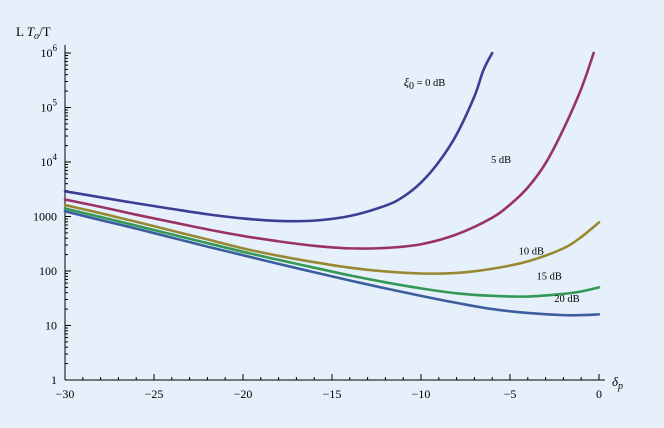  I want to click on y-tick-label: 10⁶, so click(49, 51).